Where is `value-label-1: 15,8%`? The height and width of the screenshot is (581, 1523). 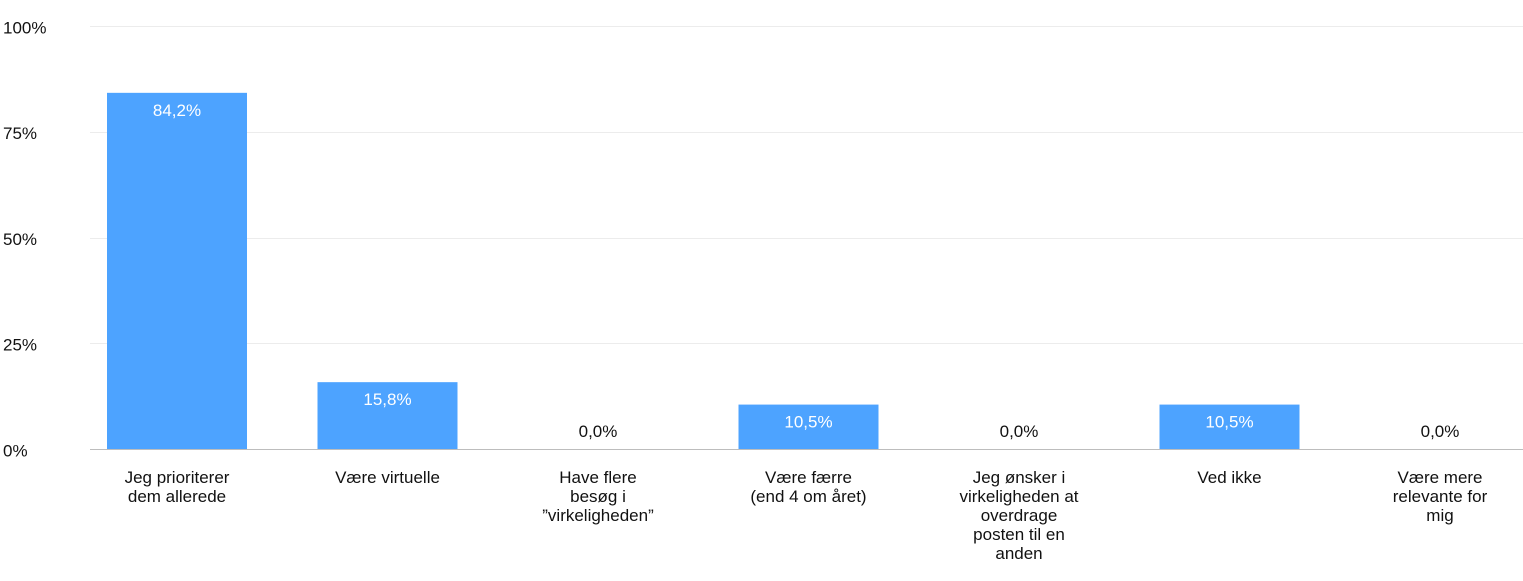 value-label-1: 15,8% is located at coordinates (387, 399).